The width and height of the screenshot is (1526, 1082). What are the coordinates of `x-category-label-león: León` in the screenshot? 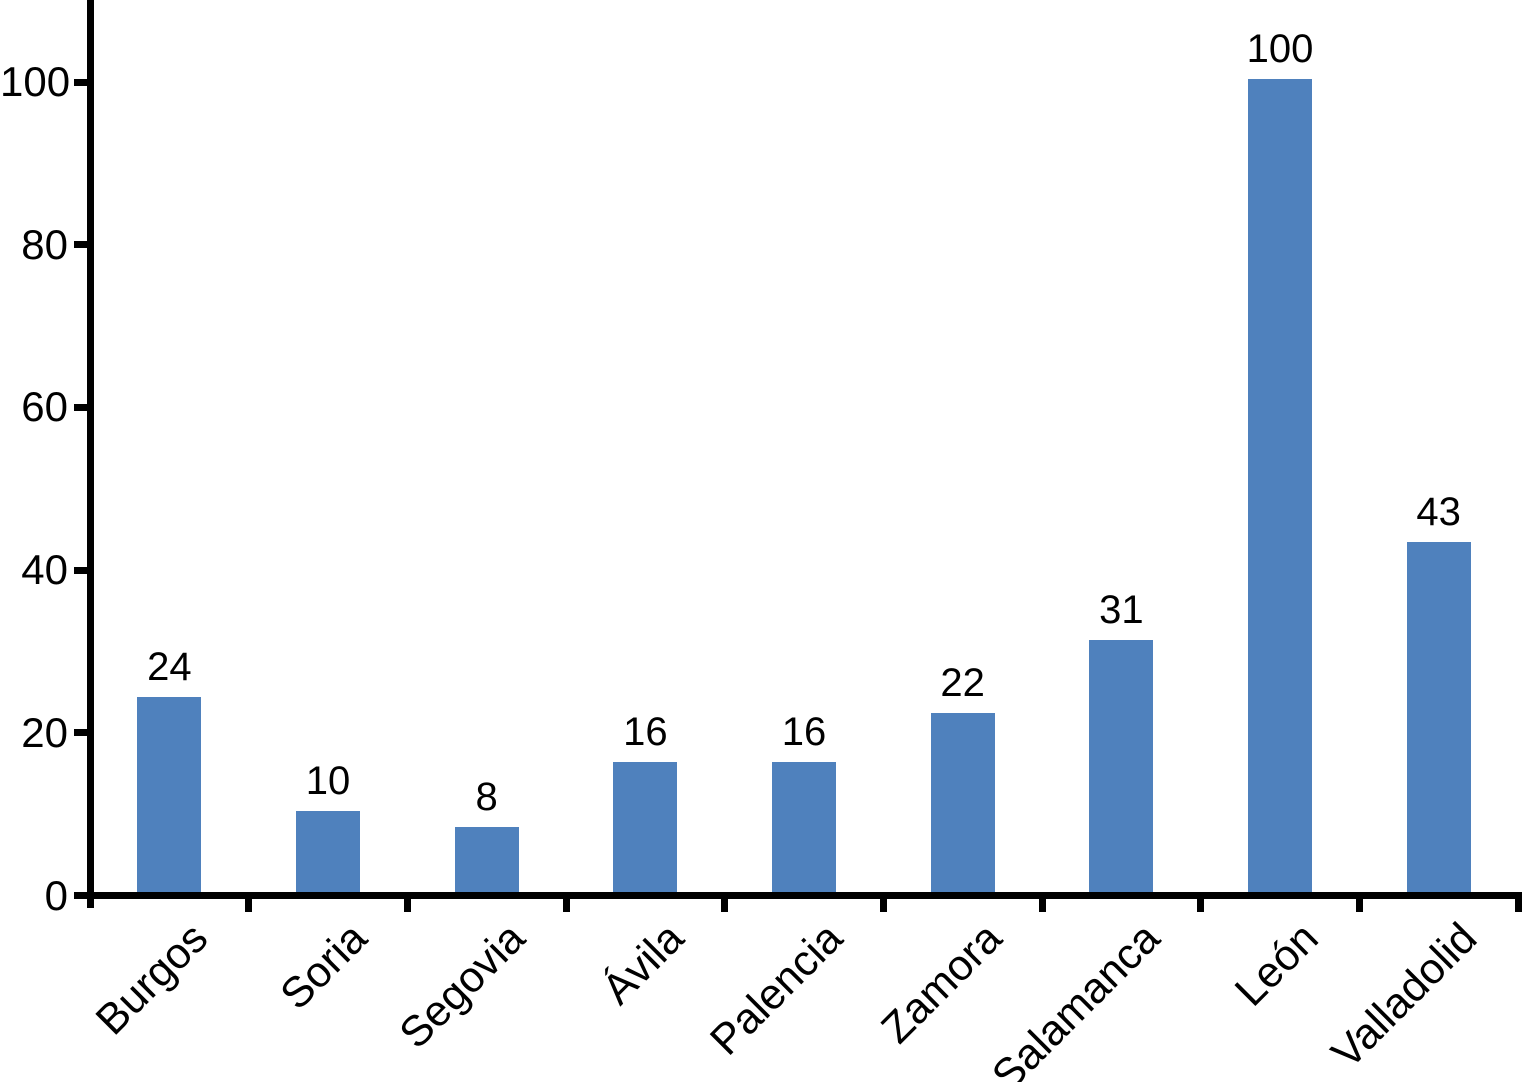 It's located at (1277, 965).